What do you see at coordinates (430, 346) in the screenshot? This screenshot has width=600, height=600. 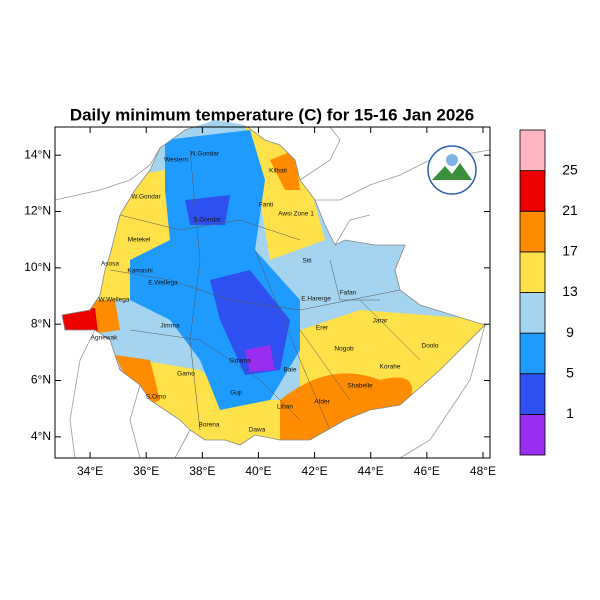 I see `region-label: Doolo` at bounding box center [430, 346].